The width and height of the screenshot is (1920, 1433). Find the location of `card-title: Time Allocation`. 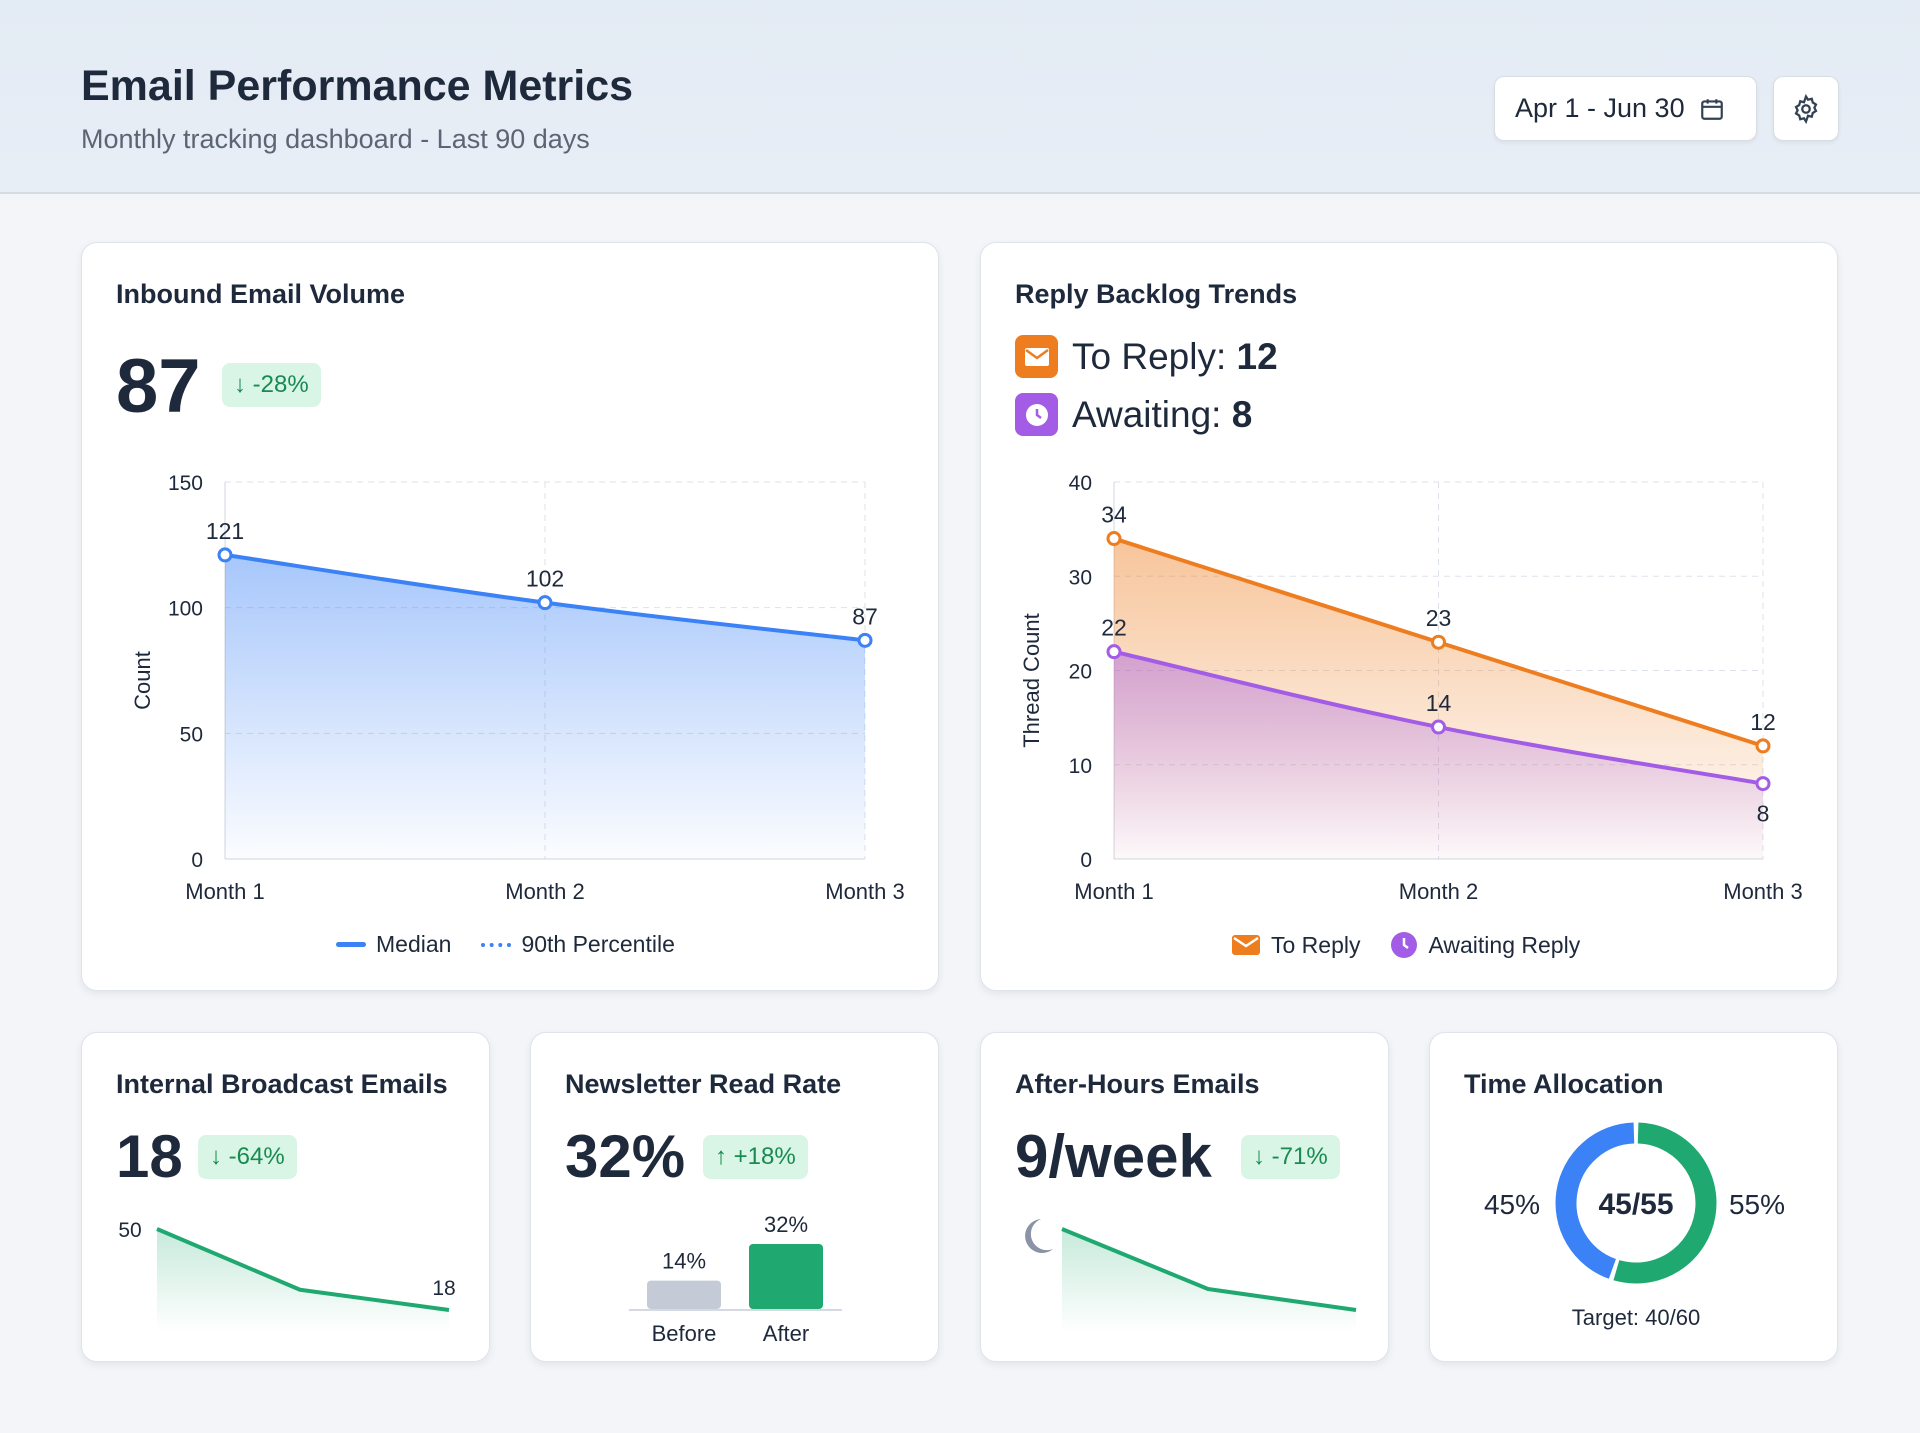

card-title: Time Allocation is located at coordinates (1564, 1084).